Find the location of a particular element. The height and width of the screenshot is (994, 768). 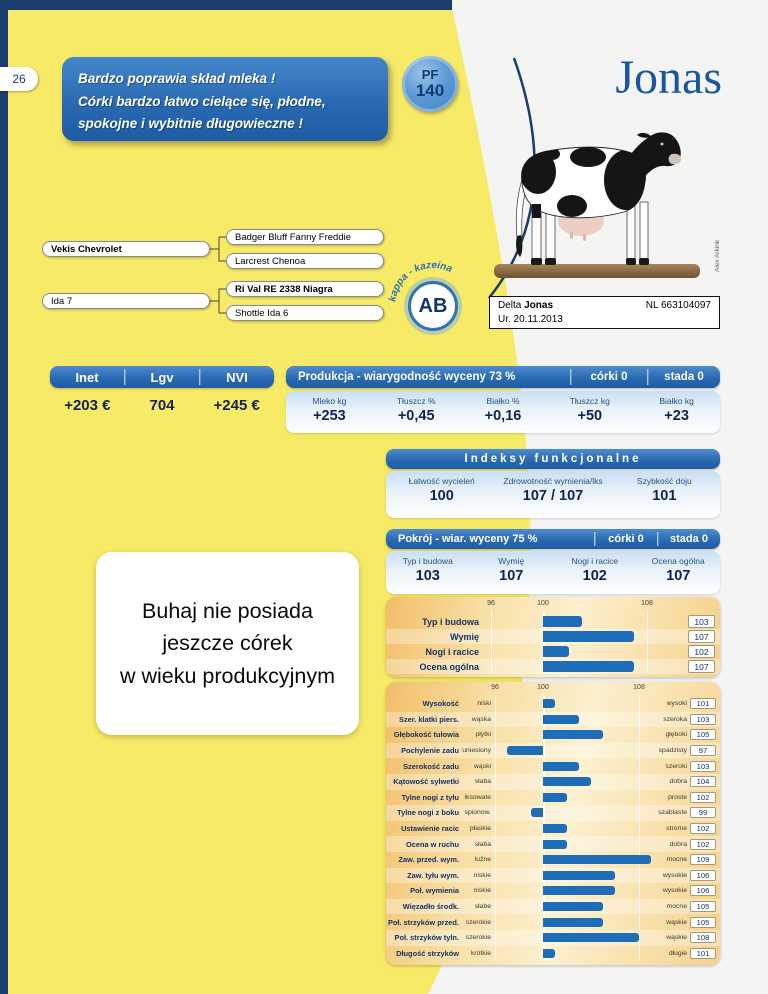

name-prefix: Delta is located at coordinates (511, 305).